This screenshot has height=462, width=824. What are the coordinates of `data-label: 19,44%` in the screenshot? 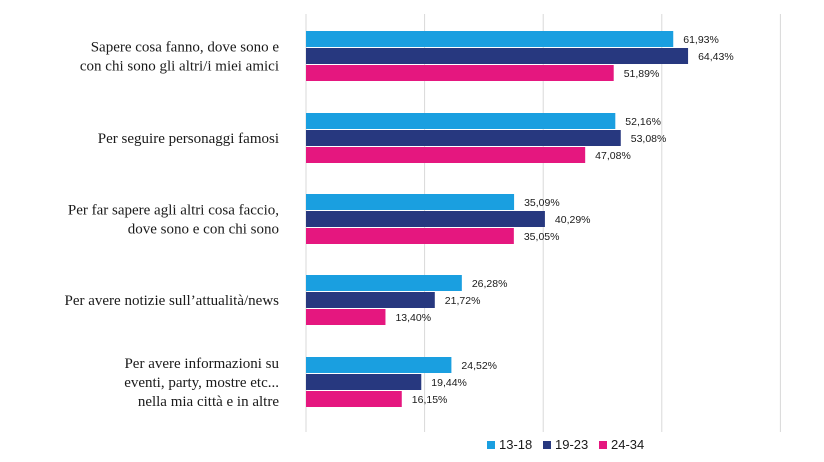 It's located at (449, 383).